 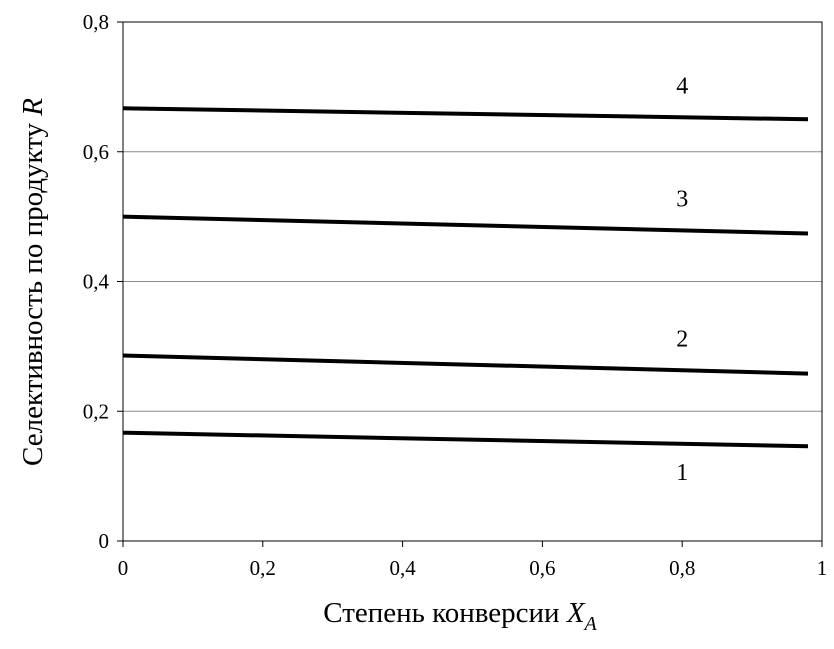 What do you see at coordinates (682, 568) in the screenshot?
I see `x-tick-label: 0,8` at bounding box center [682, 568].